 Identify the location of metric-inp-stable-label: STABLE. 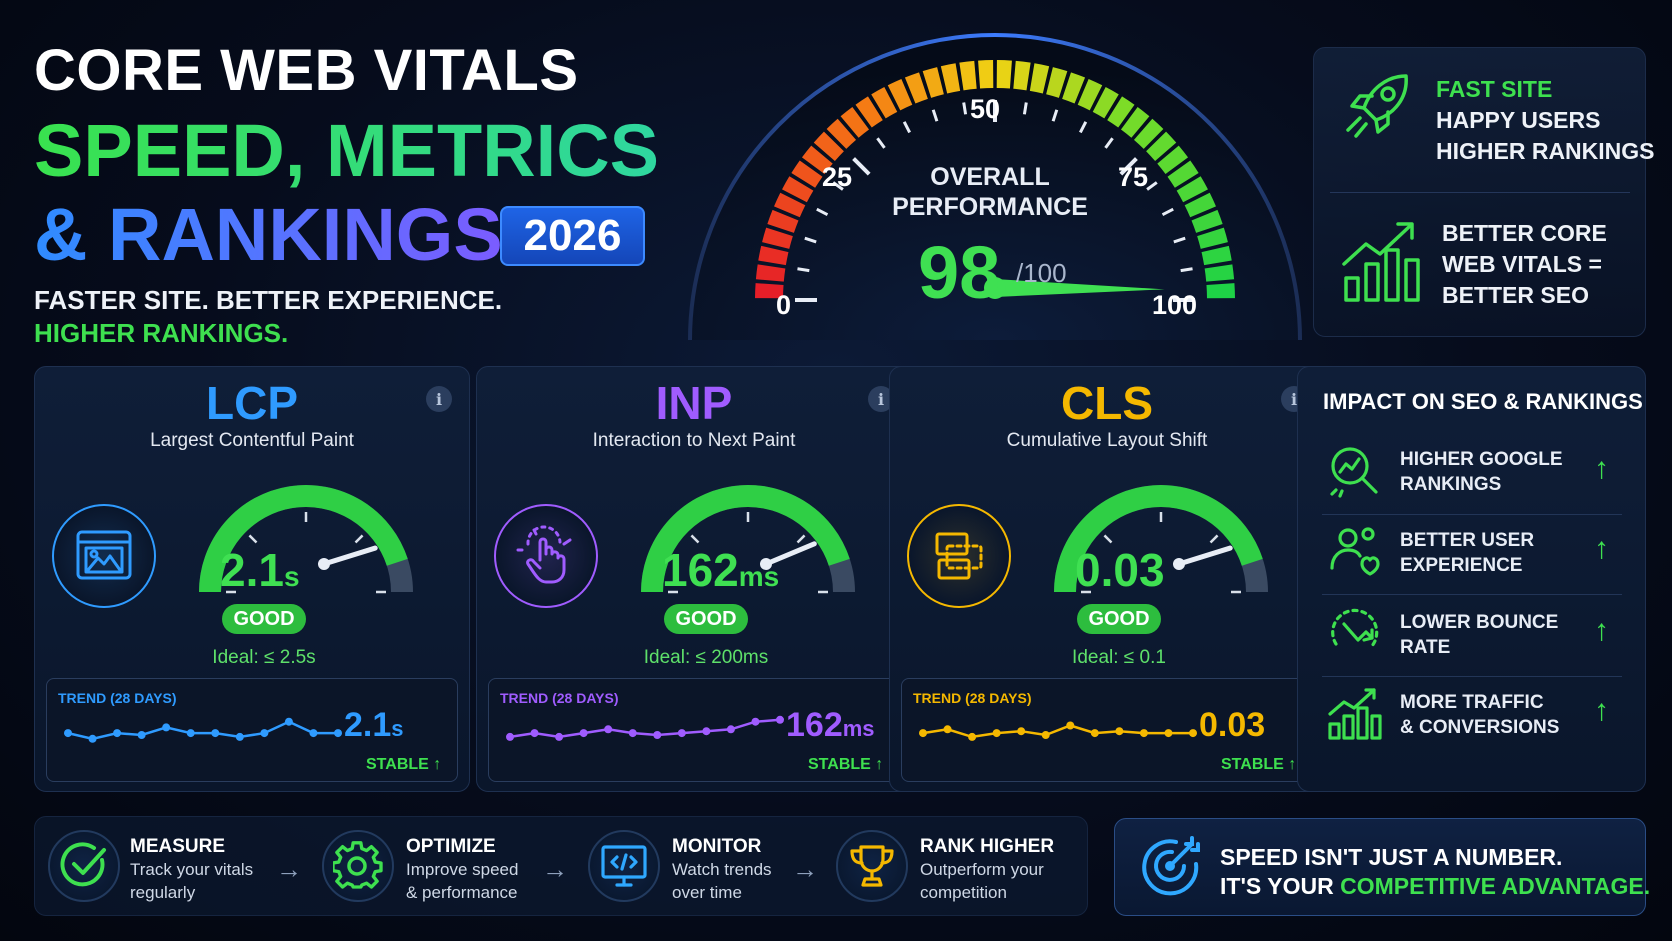
(839, 764).